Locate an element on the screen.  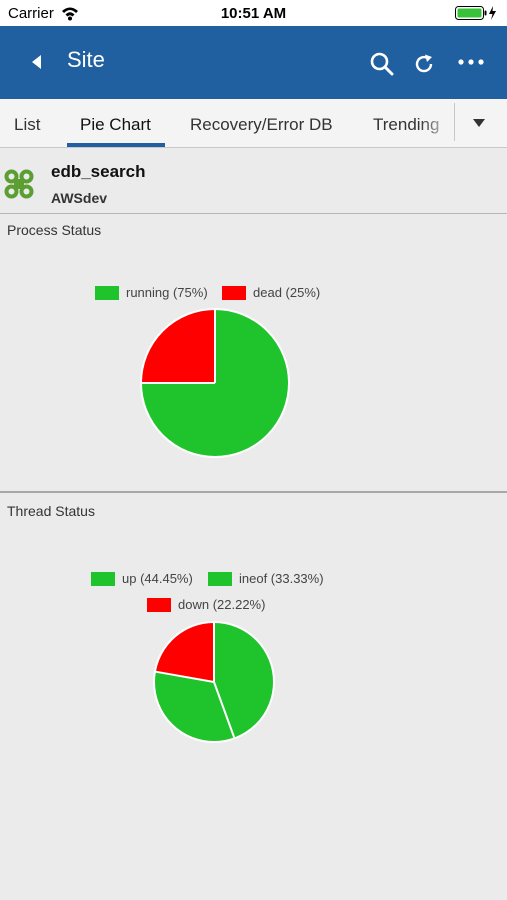
tab-list: List is located at coordinates (27, 124).